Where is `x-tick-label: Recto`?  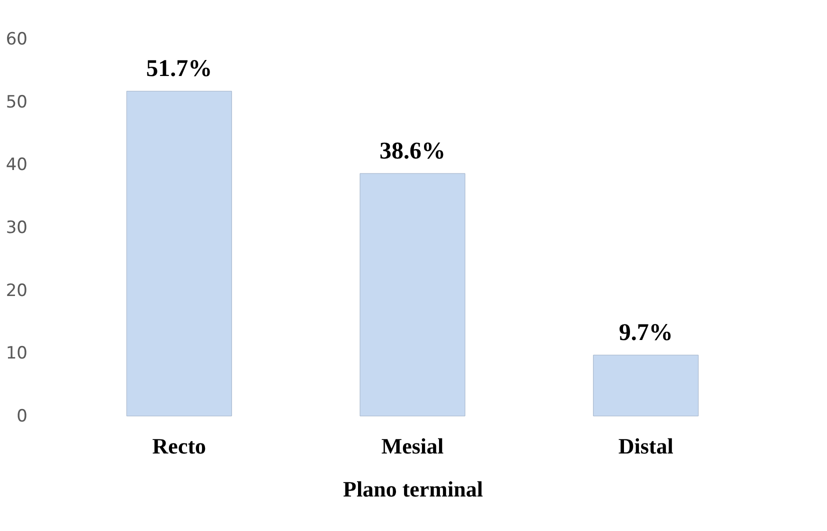
x-tick-label: Recto is located at coordinates (179, 446).